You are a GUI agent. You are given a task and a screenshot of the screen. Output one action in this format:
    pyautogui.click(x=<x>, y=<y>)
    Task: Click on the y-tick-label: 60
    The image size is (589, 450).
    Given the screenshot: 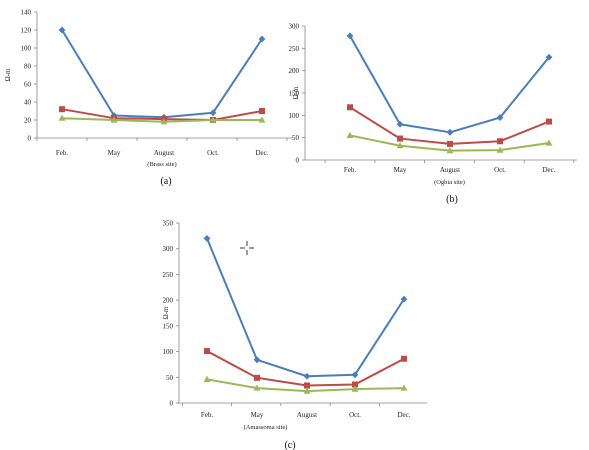 What is the action you would take?
    pyautogui.click(x=28, y=85)
    